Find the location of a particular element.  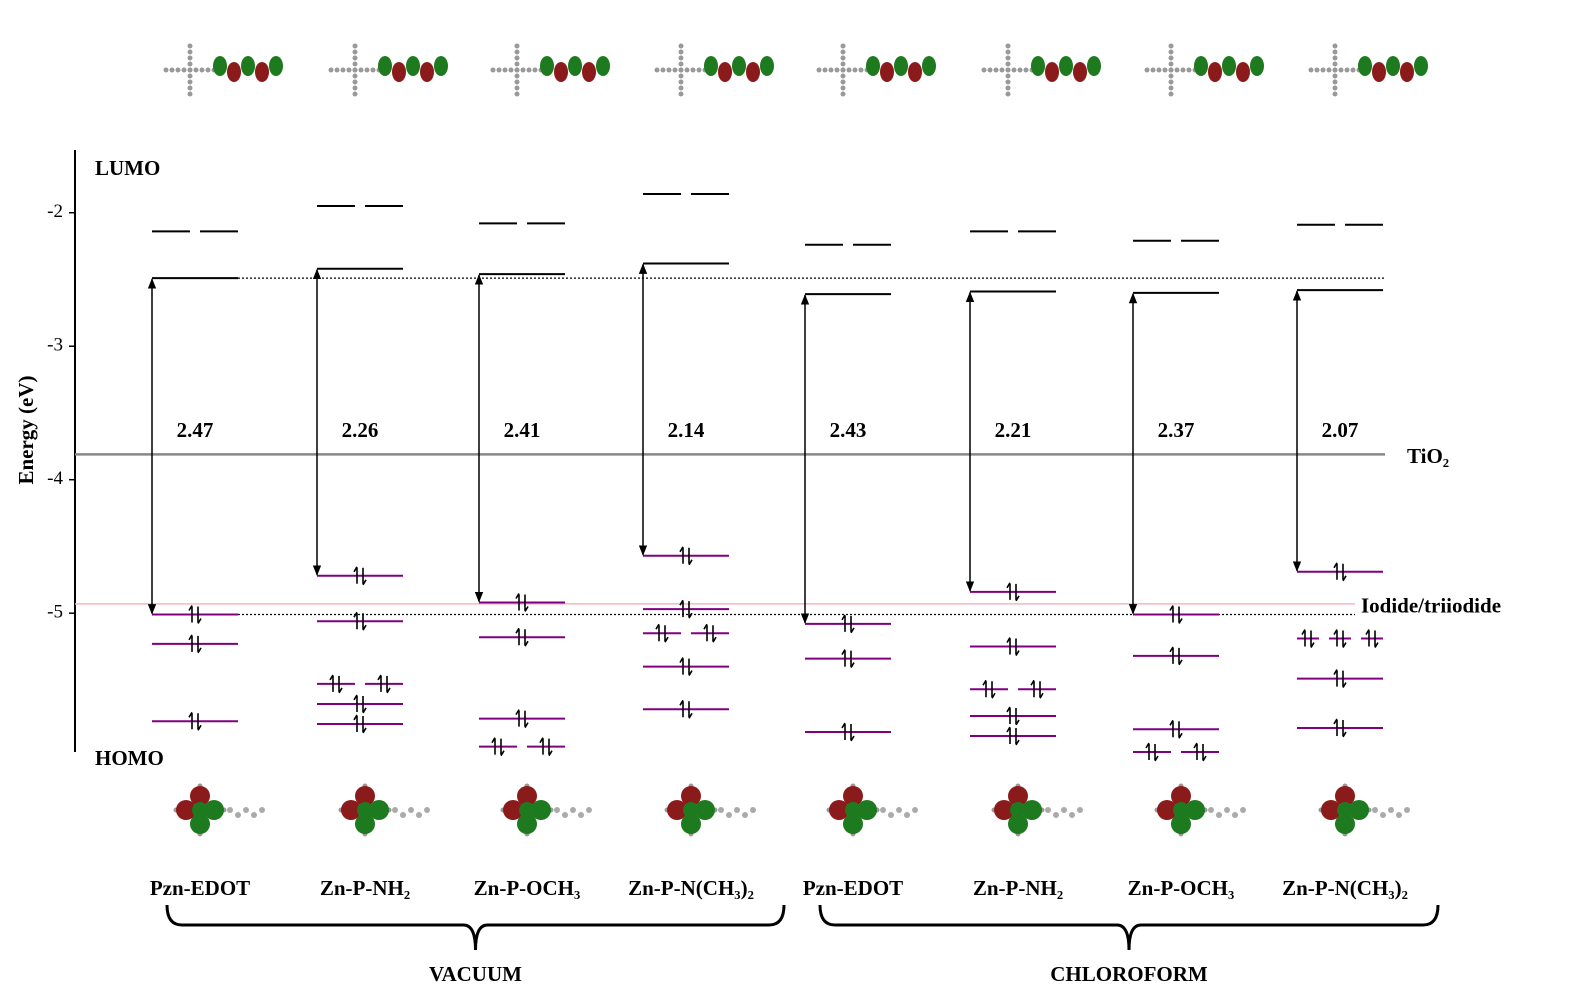

system-label: Pzn-EDOT is located at coordinates (853, 888).